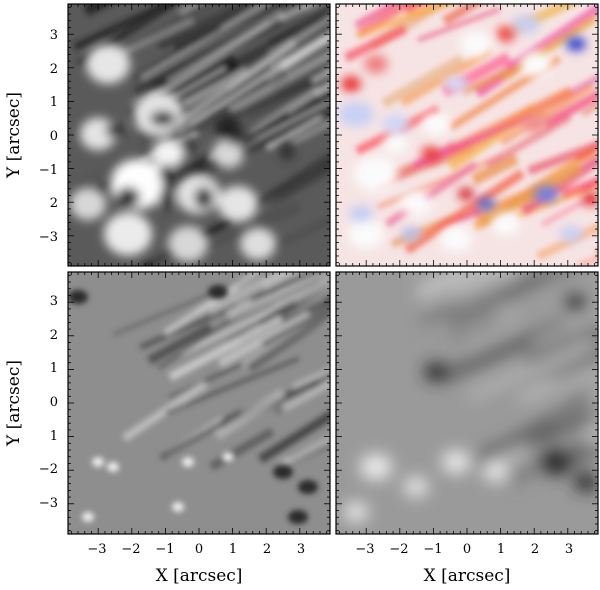 This screenshot has width=600, height=590. What do you see at coordinates (14, 135) in the screenshot?
I see `y-axis-label-top: Y [arcsec]` at bounding box center [14, 135].